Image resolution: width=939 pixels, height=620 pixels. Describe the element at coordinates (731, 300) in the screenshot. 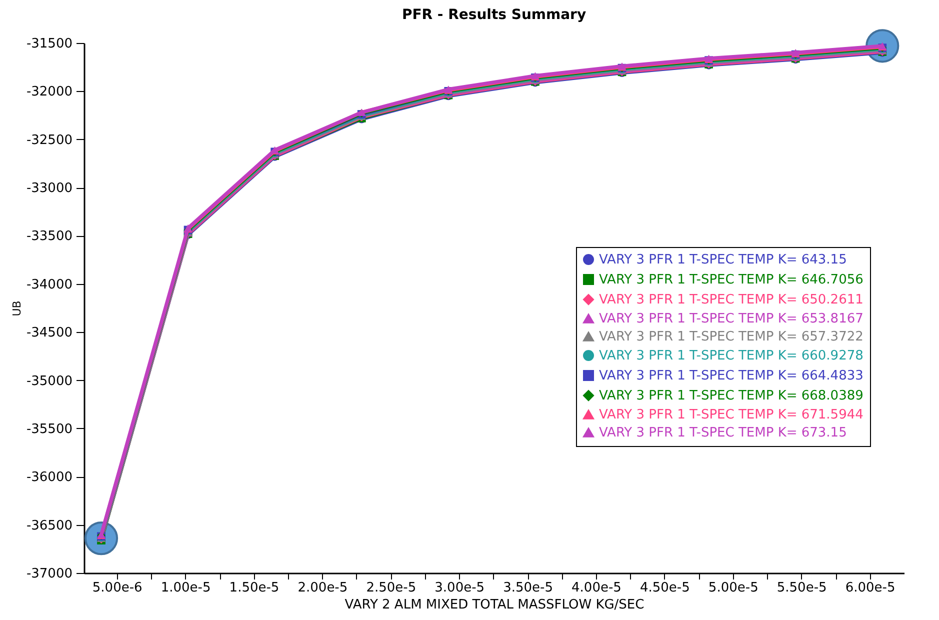

I see `legend-label: VARY 3 PFR 1 T-SPEC TEMP K= 650.2611` at that location.